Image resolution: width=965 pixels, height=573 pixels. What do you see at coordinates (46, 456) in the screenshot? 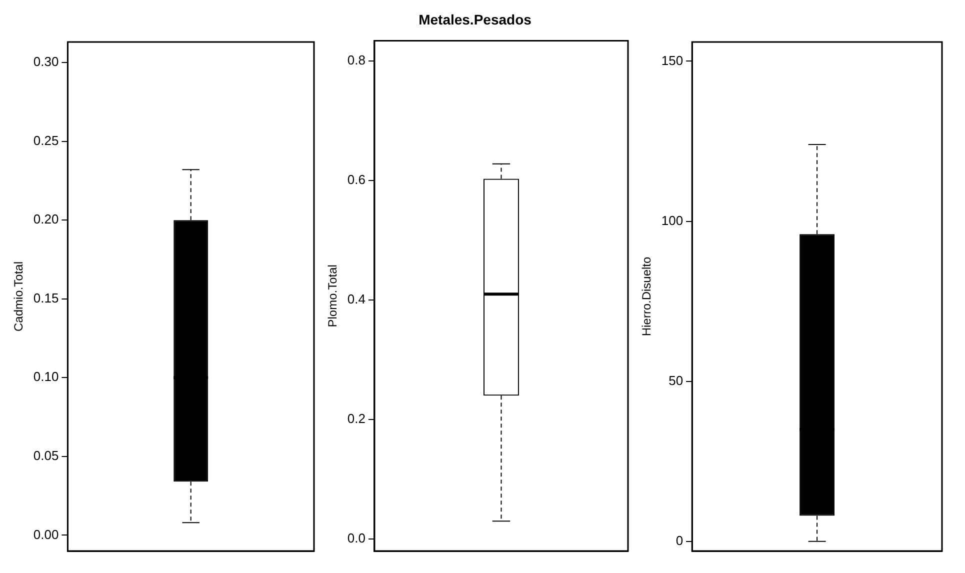
I see `y-tick-label: 0.05` at bounding box center [46, 456].